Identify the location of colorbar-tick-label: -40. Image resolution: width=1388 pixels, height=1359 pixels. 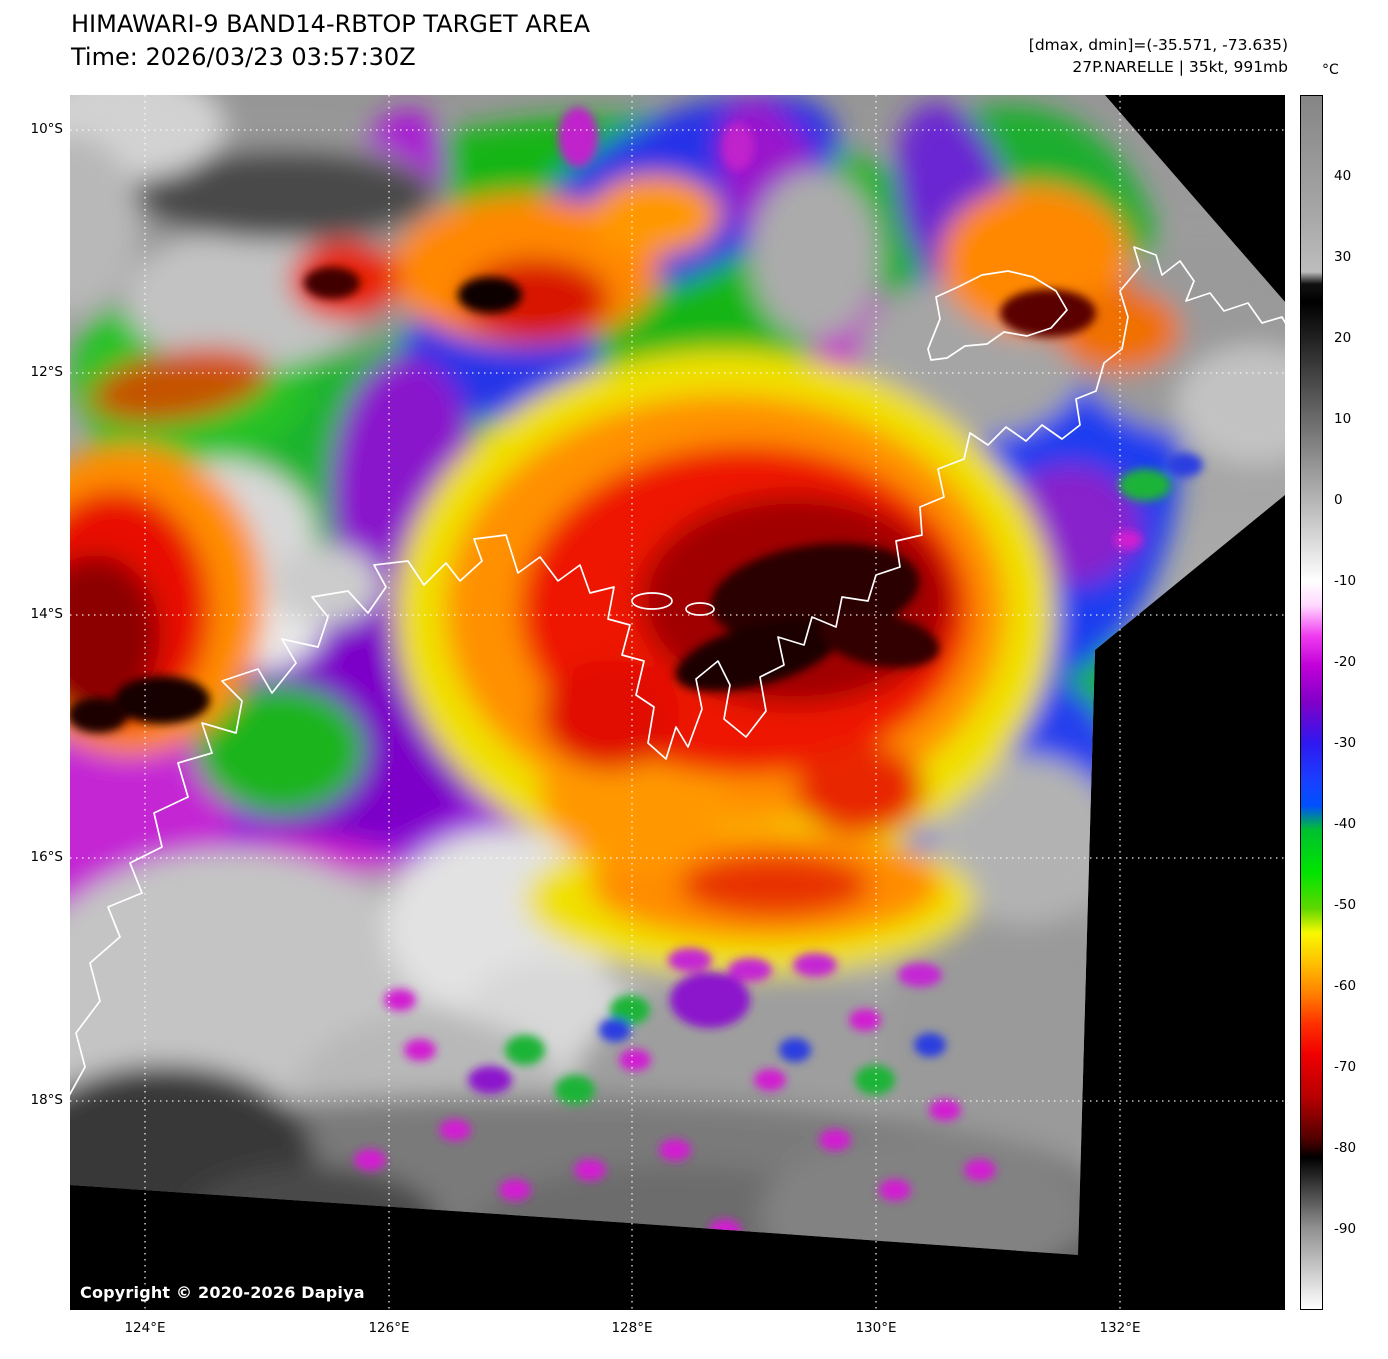
(1345, 824).